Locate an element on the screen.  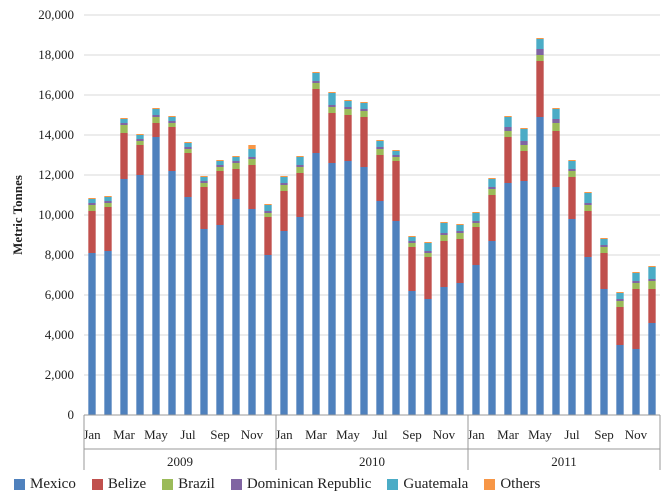
y-tick-label: 0 is located at coordinates (71, 414).